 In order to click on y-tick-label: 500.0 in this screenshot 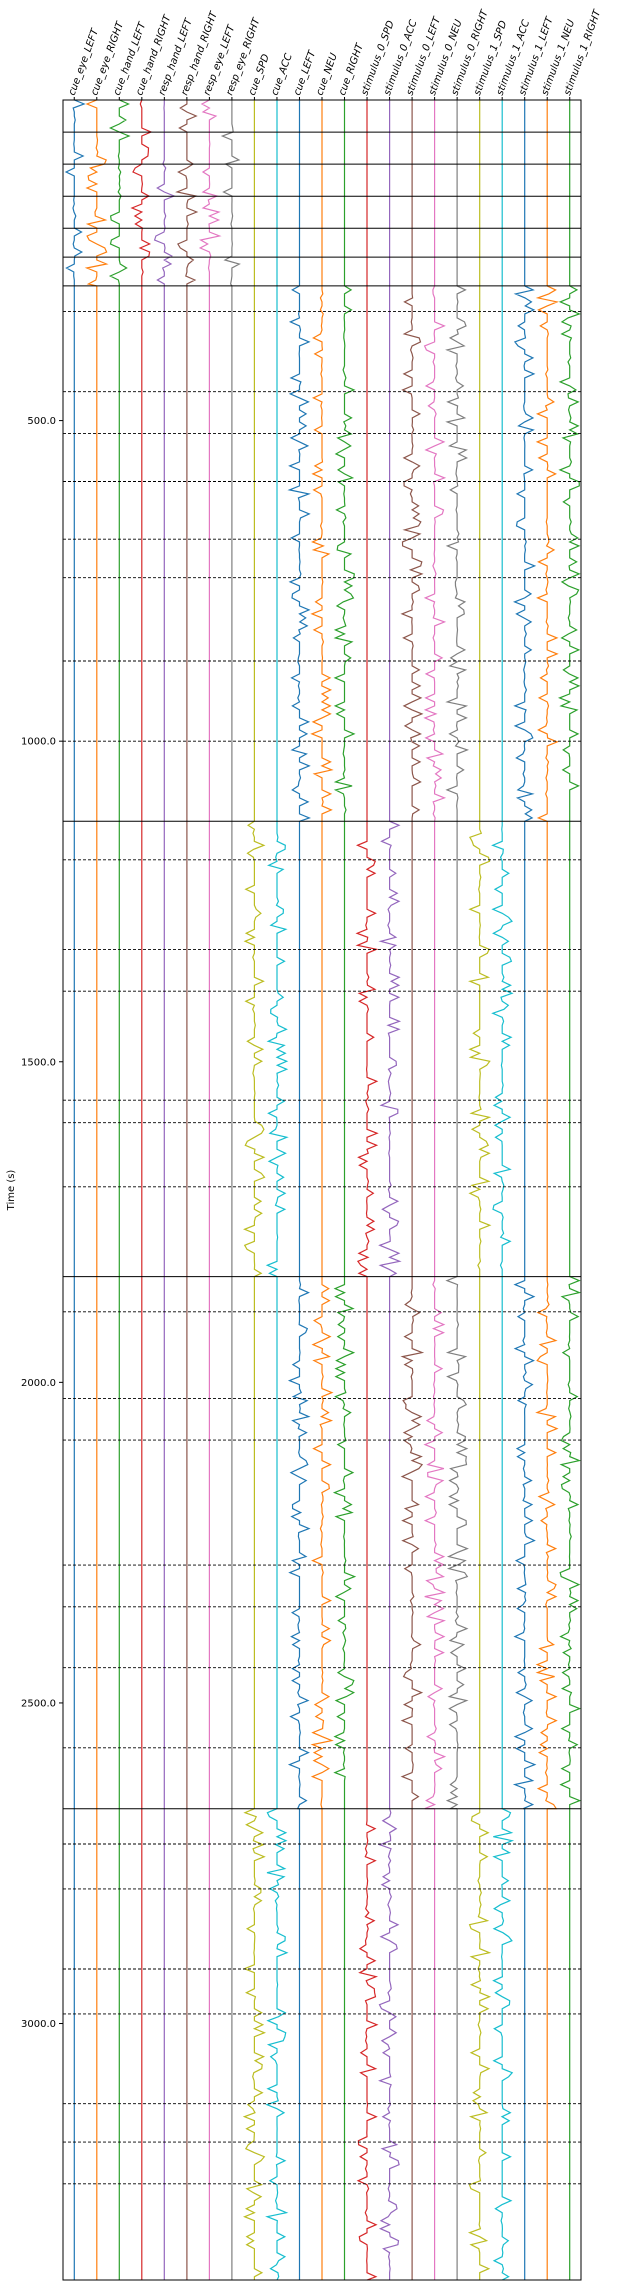, I will do `click(41, 421)`.